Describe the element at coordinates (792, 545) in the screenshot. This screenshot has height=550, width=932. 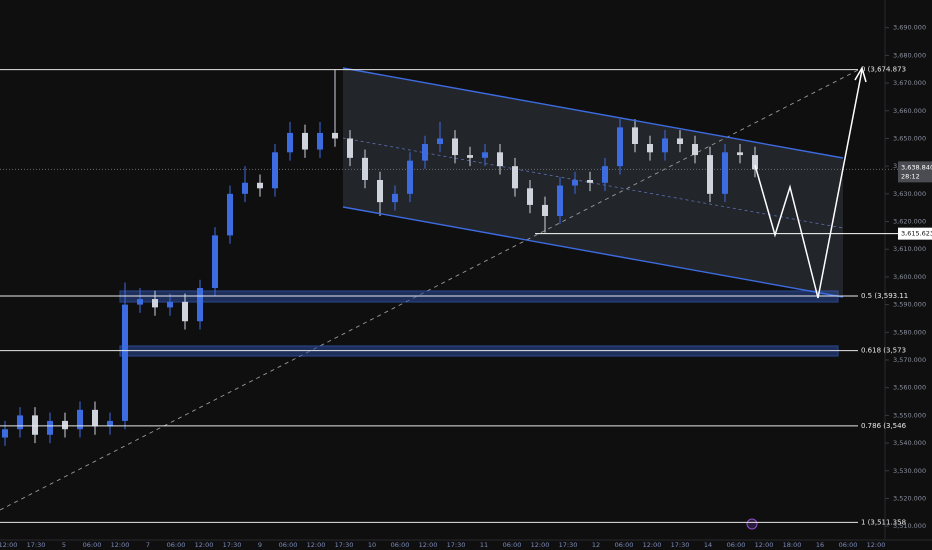
I see `x-tick-label: 18:00` at that location.